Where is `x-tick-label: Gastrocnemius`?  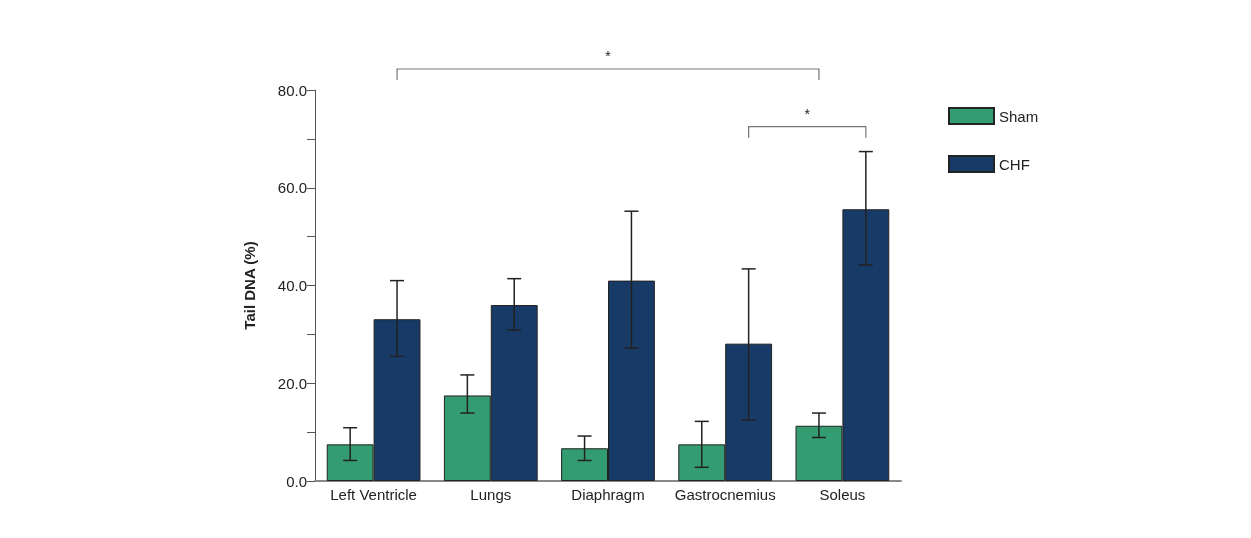 x-tick-label: Gastrocnemius is located at coordinates (725, 494).